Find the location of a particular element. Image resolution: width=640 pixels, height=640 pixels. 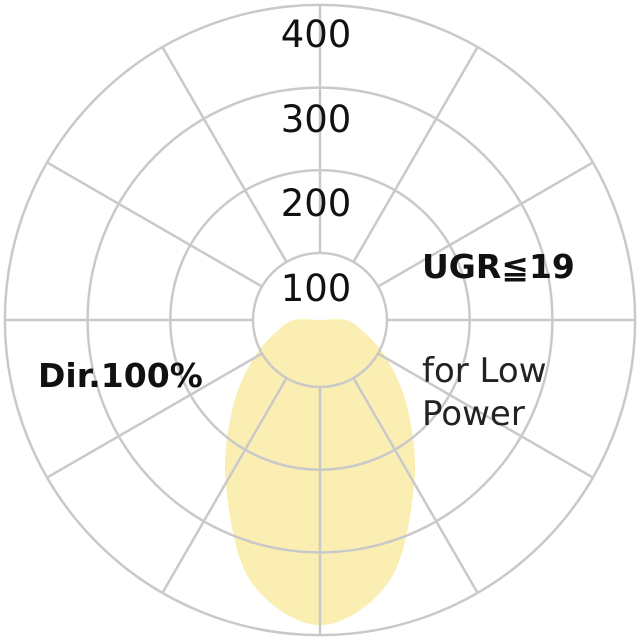

tick-label-400: 400 is located at coordinates (316, 34).